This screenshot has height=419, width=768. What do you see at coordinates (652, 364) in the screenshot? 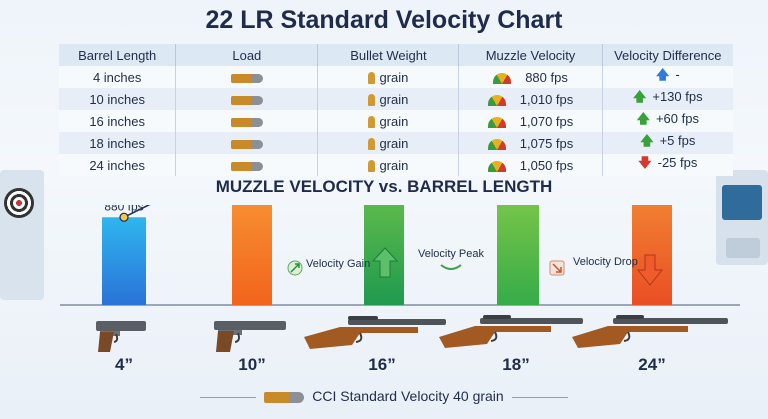
I see `barrel-length-label: 24”` at bounding box center [652, 364].